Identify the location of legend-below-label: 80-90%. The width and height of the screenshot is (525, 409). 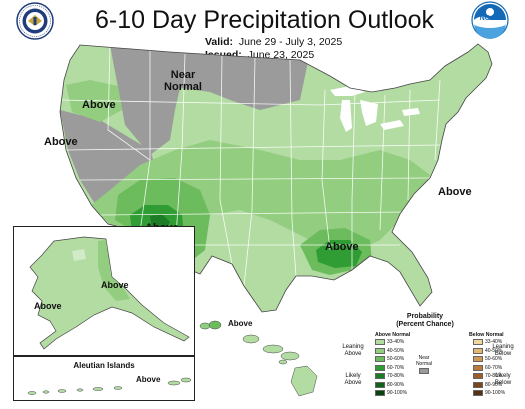
(494, 384).